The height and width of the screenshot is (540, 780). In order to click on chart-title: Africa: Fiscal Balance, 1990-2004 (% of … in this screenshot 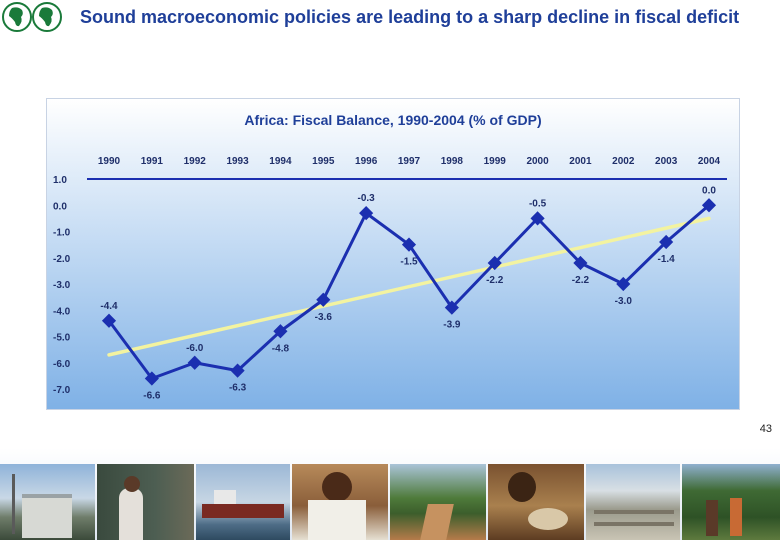, I will do `click(392, 120)`.